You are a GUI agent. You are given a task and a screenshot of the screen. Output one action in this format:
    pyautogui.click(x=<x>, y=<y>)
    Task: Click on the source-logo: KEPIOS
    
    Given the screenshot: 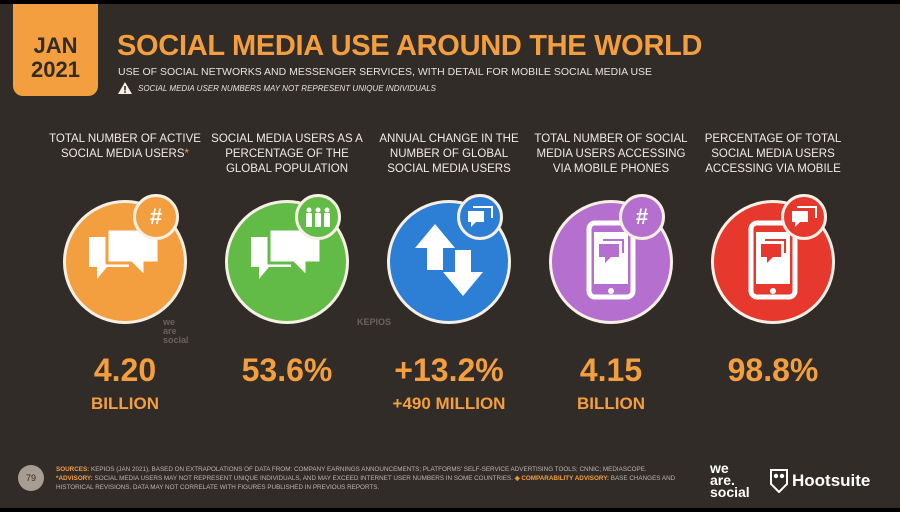 What is the action you would take?
    pyautogui.click(x=374, y=322)
    